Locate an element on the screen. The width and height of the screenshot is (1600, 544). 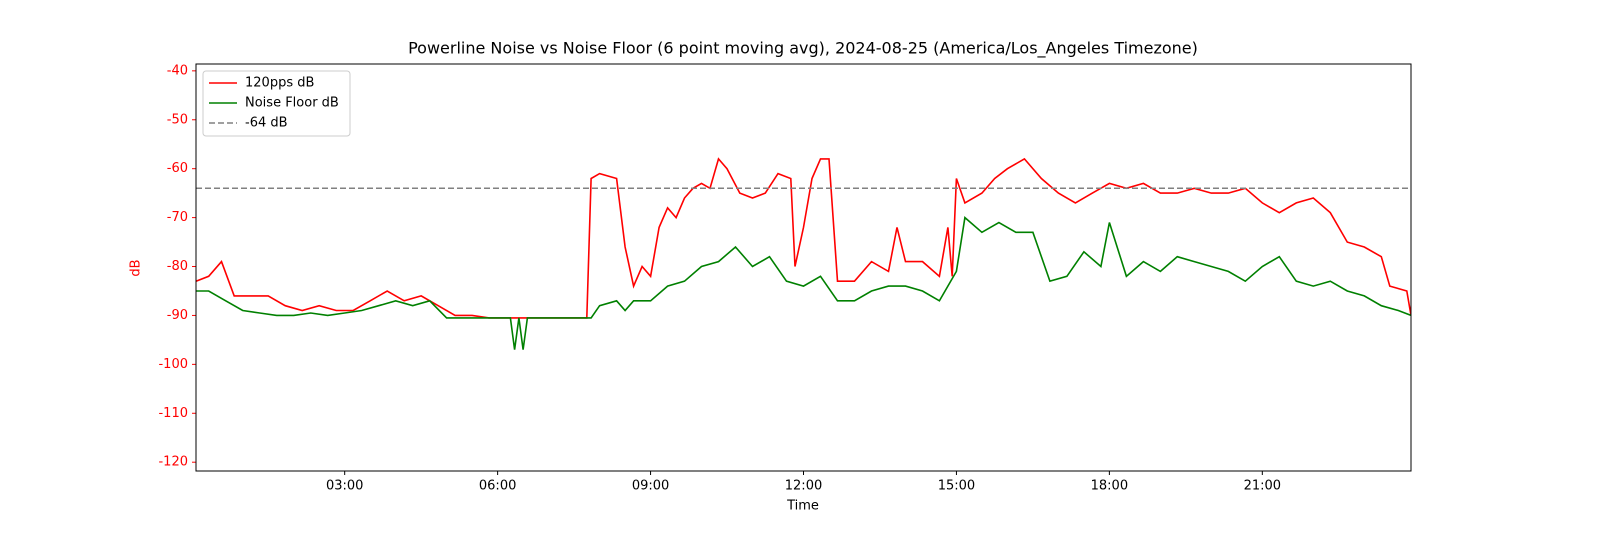
x-tick-label: 15:00 is located at coordinates (956, 486).